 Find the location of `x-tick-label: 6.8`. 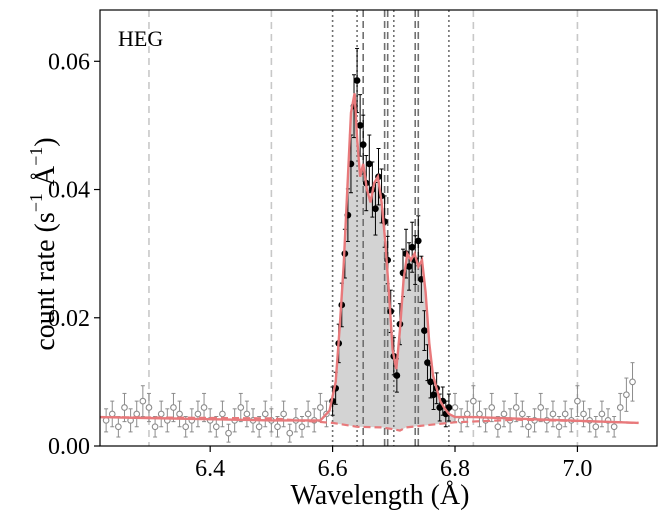

x-tick-label: 6.8 is located at coordinates (455, 469).